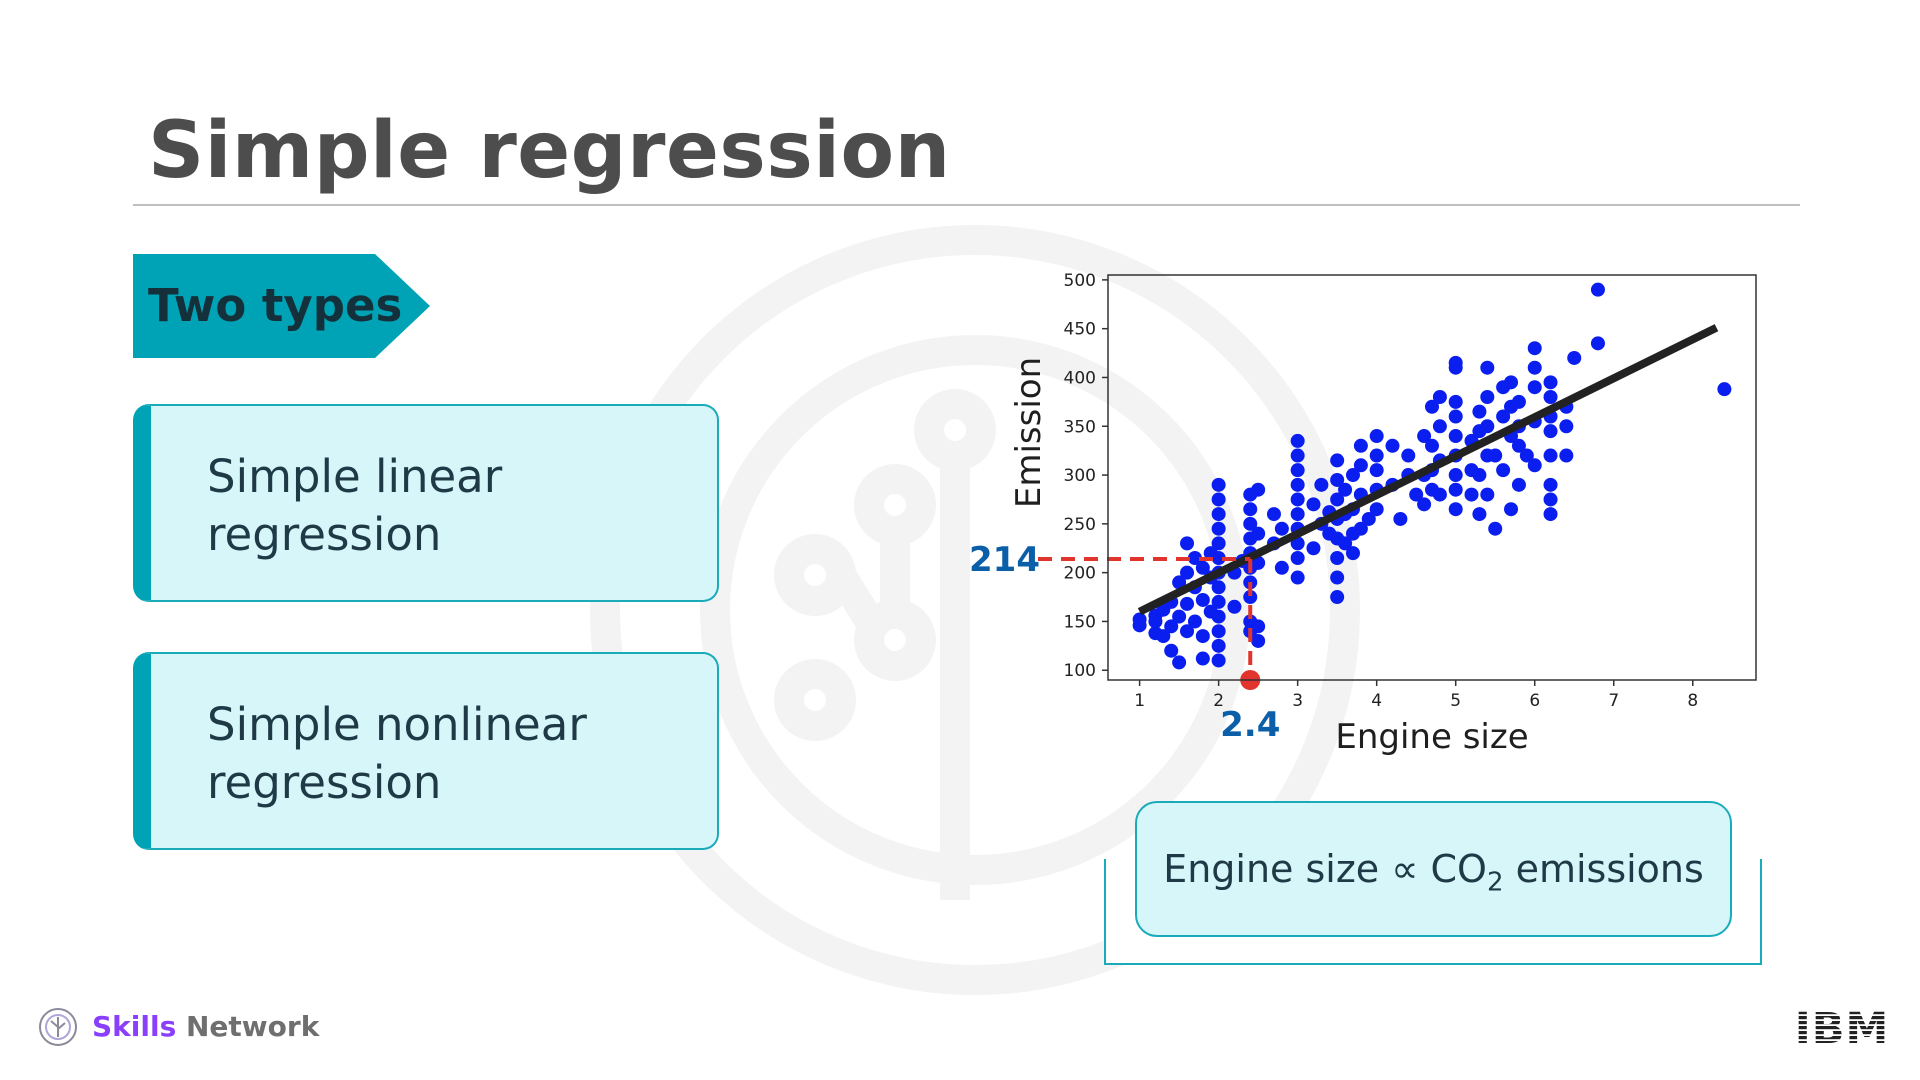 This screenshot has height=1080, width=1920. What do you see at coordinates (1613, 701) in the screenshot?
I see `x-tick-label: 7` at bounding box center [1613, 701].